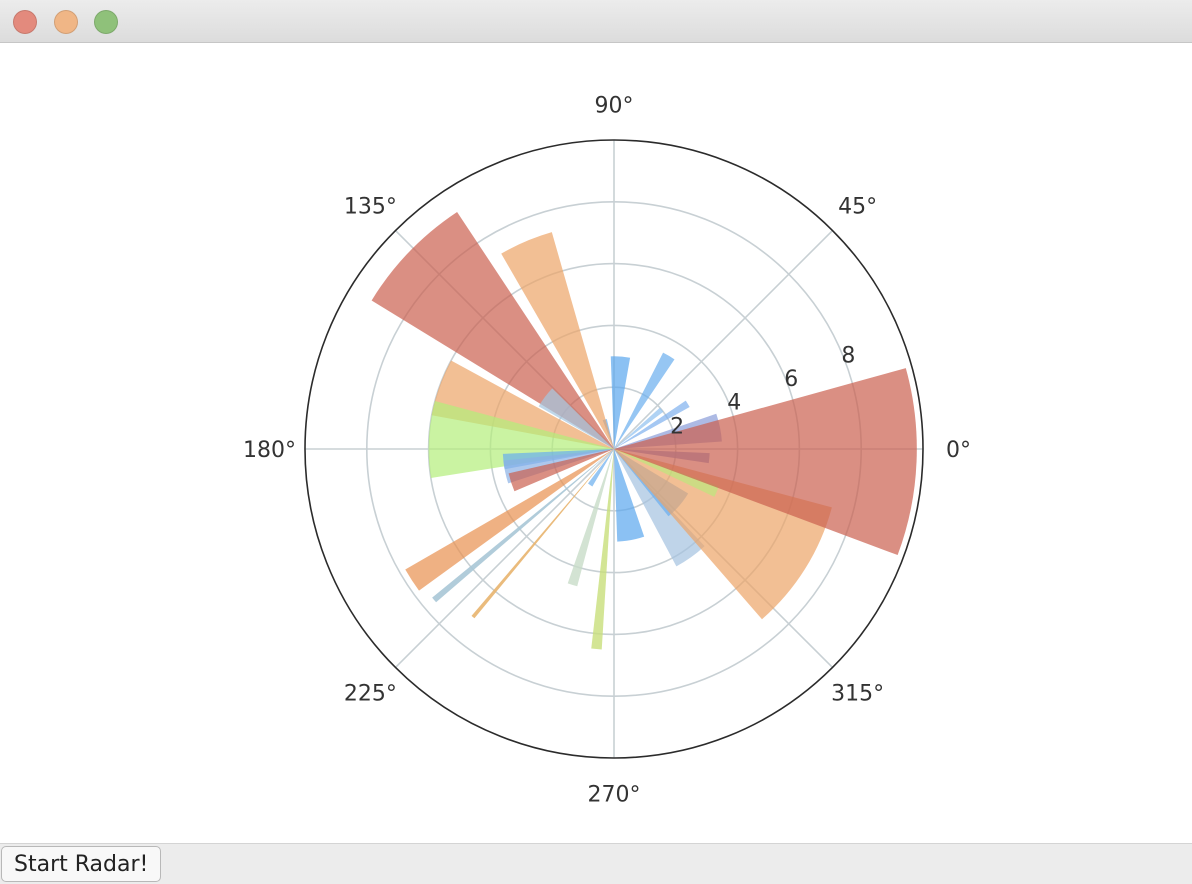  What do you see at coordinates (734, 403) in the screenshot?
I see `r-tick-label-4: 4` at bounding box center [734, 403].